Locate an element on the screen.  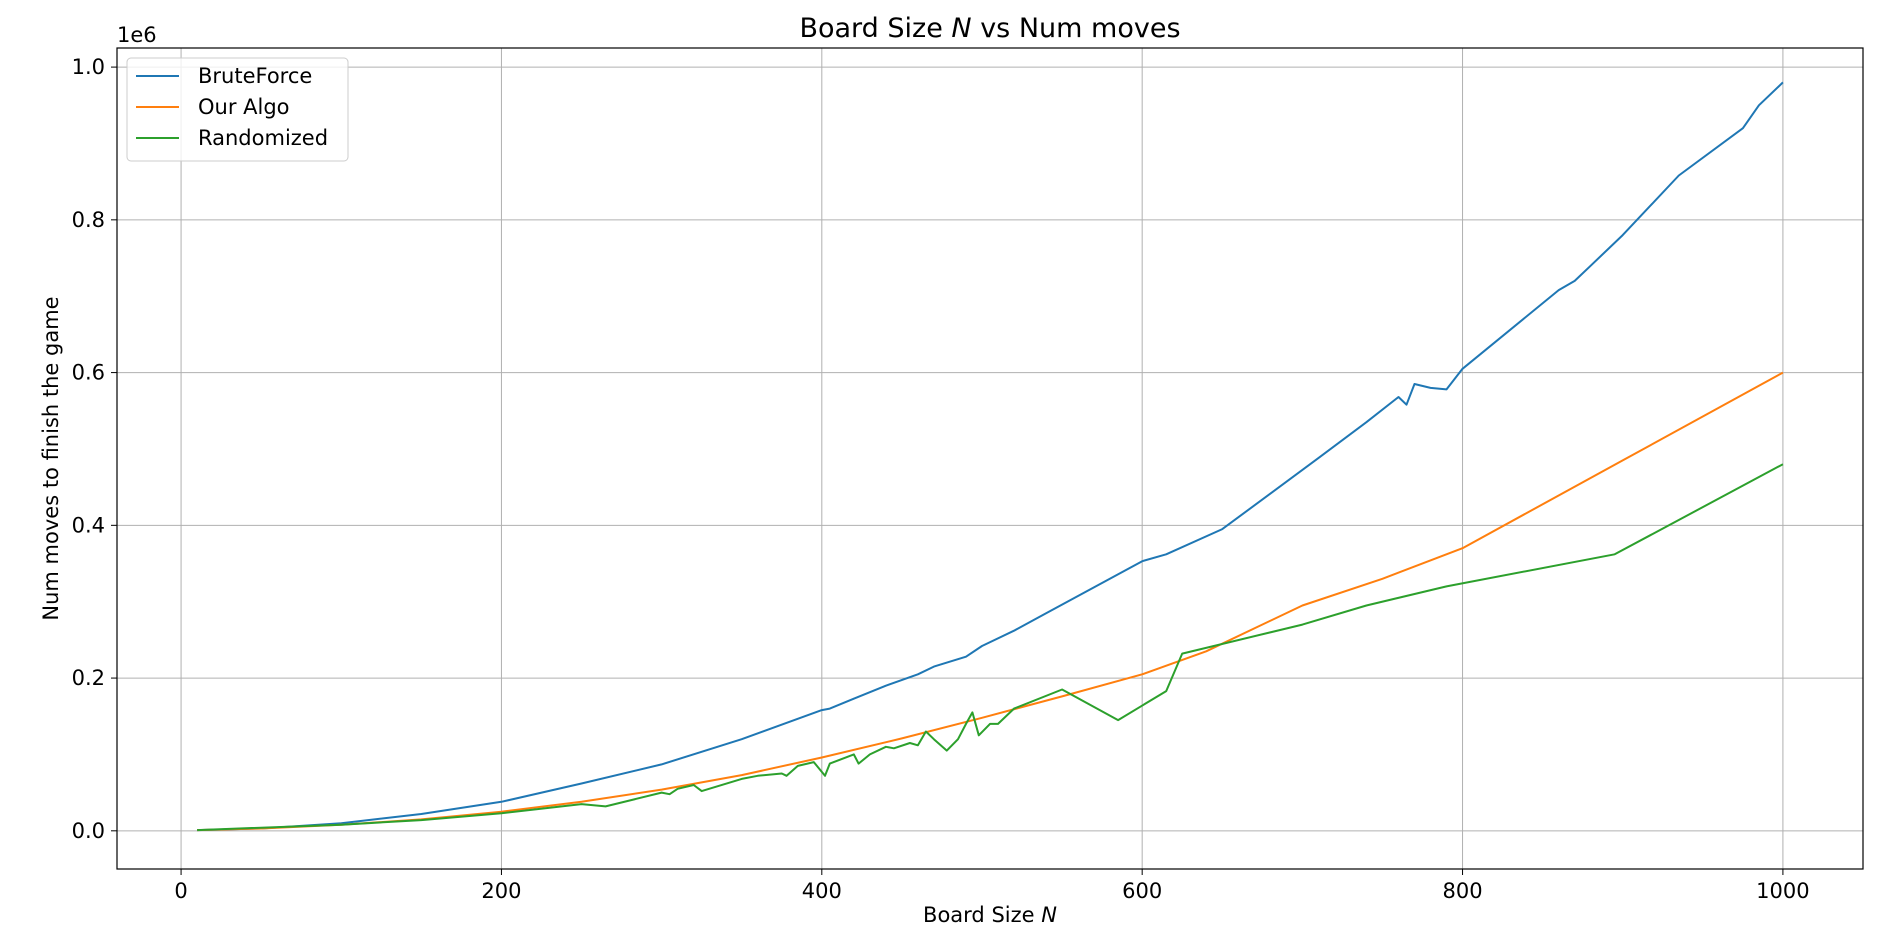
x-tick-label: 1000 is located at coordinates (1782, 891).